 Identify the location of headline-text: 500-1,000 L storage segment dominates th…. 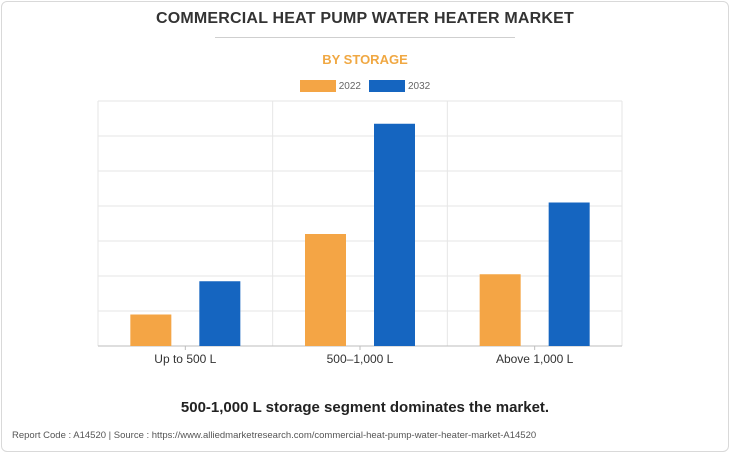
(365, 407).